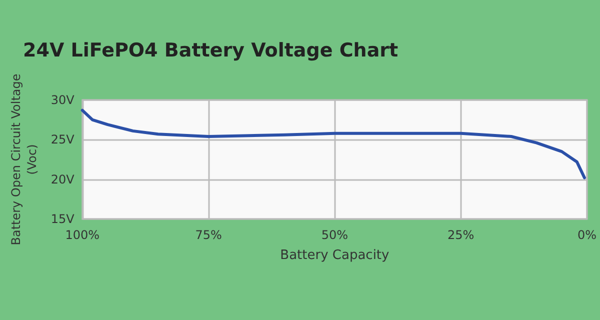  Describe the element at coordinates (335, 255) in the screenshot. I see `x-axis-title: Battery Capacity` at that location.